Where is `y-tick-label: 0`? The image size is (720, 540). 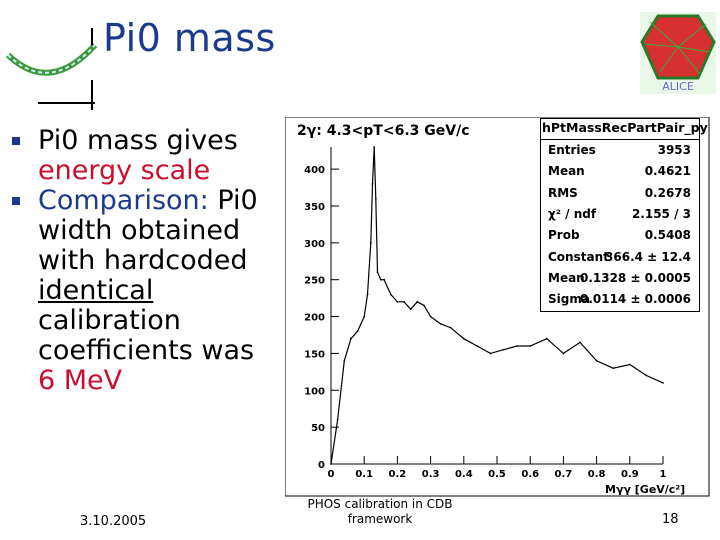
y-tick-label: 0 is located at coordinates (321, 465).